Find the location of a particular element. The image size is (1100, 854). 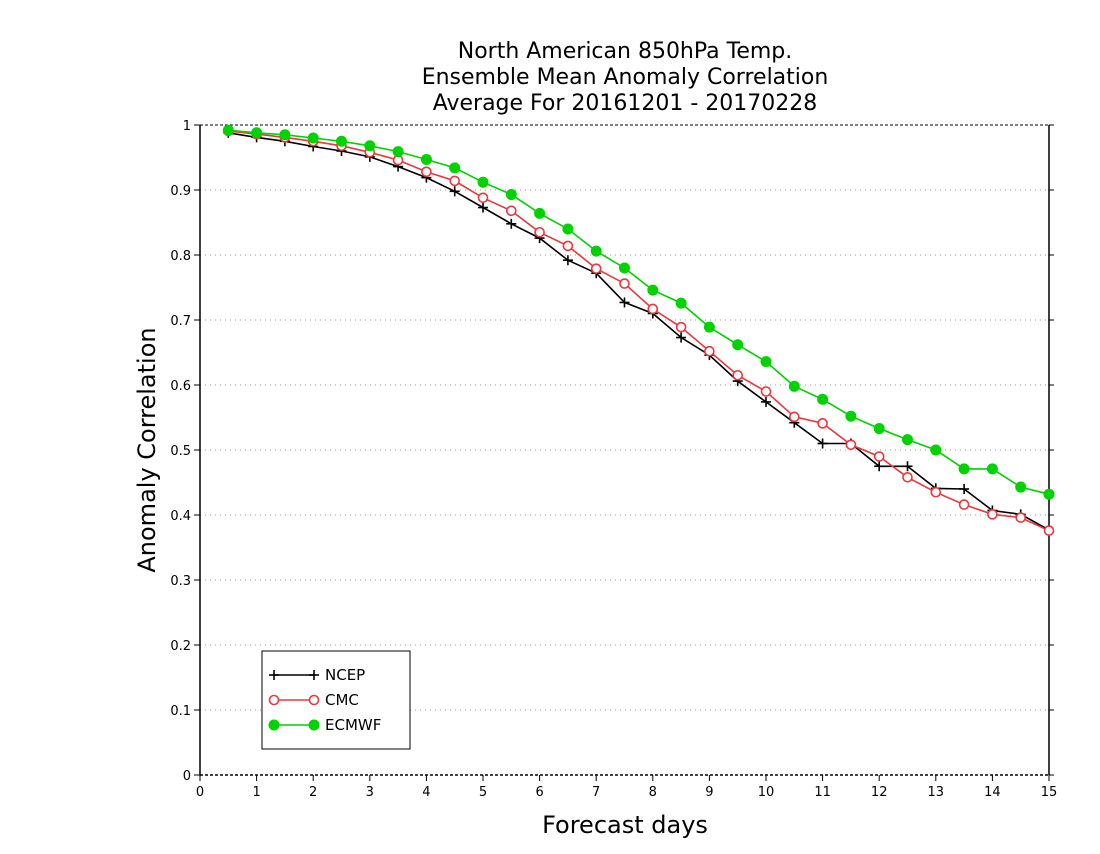

y-tick-label-10: 1 is located at coordinates (187, 126).